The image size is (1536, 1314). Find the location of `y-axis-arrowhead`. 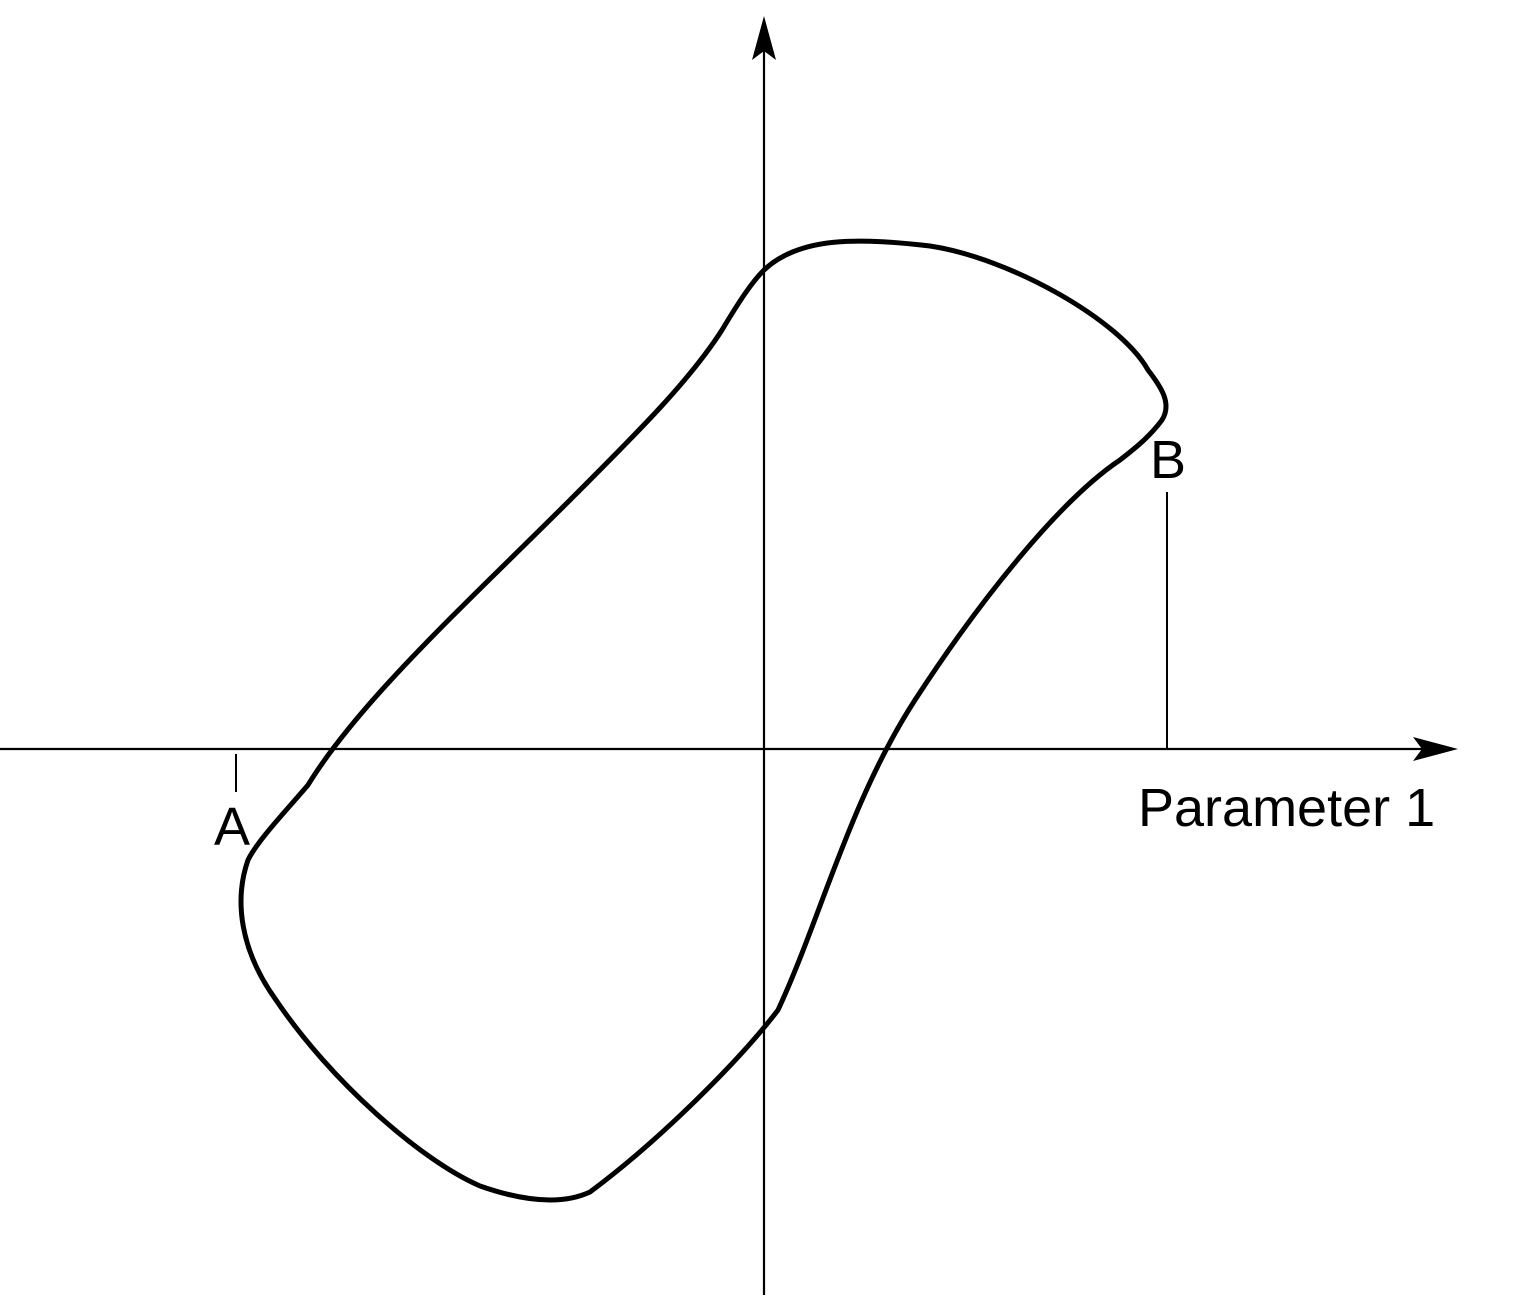

y-axis-arrowhead is located at coordinates (764, 38).